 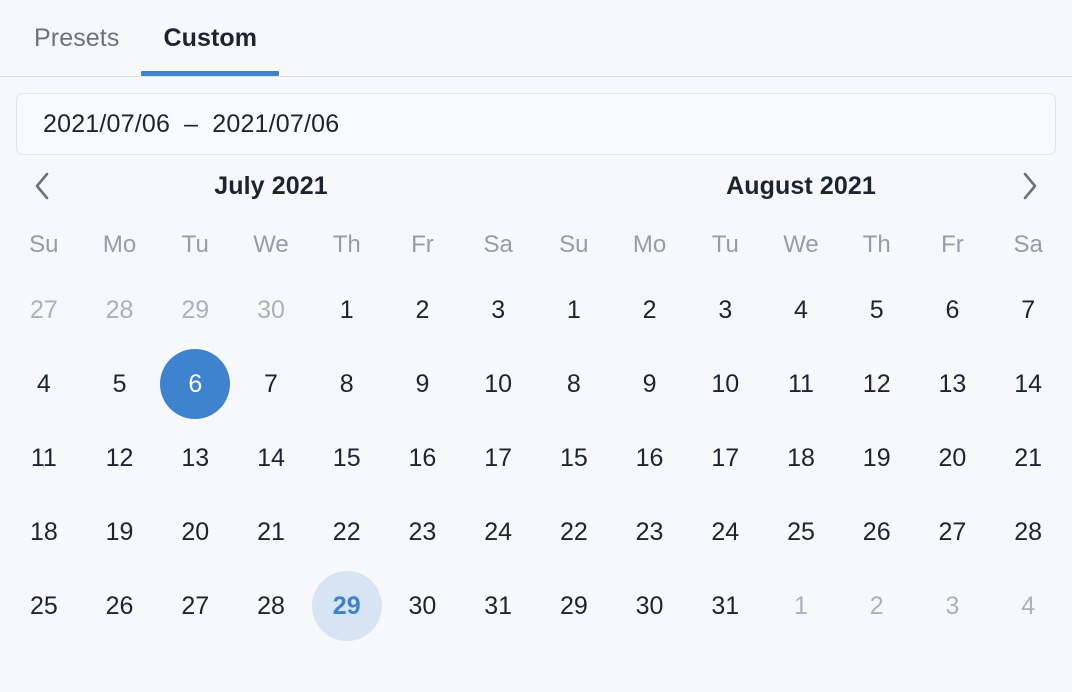 I want to click on calendar-week-row: 11 12 13 14 15 16 17, so click(x=271, y=458).